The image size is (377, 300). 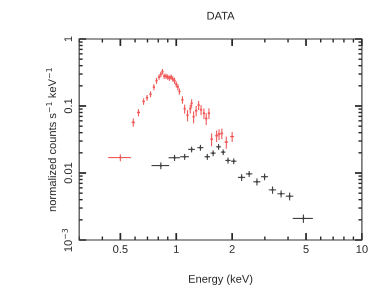 I want to click on x-tick-label: 10, so click(x=362, y=249).